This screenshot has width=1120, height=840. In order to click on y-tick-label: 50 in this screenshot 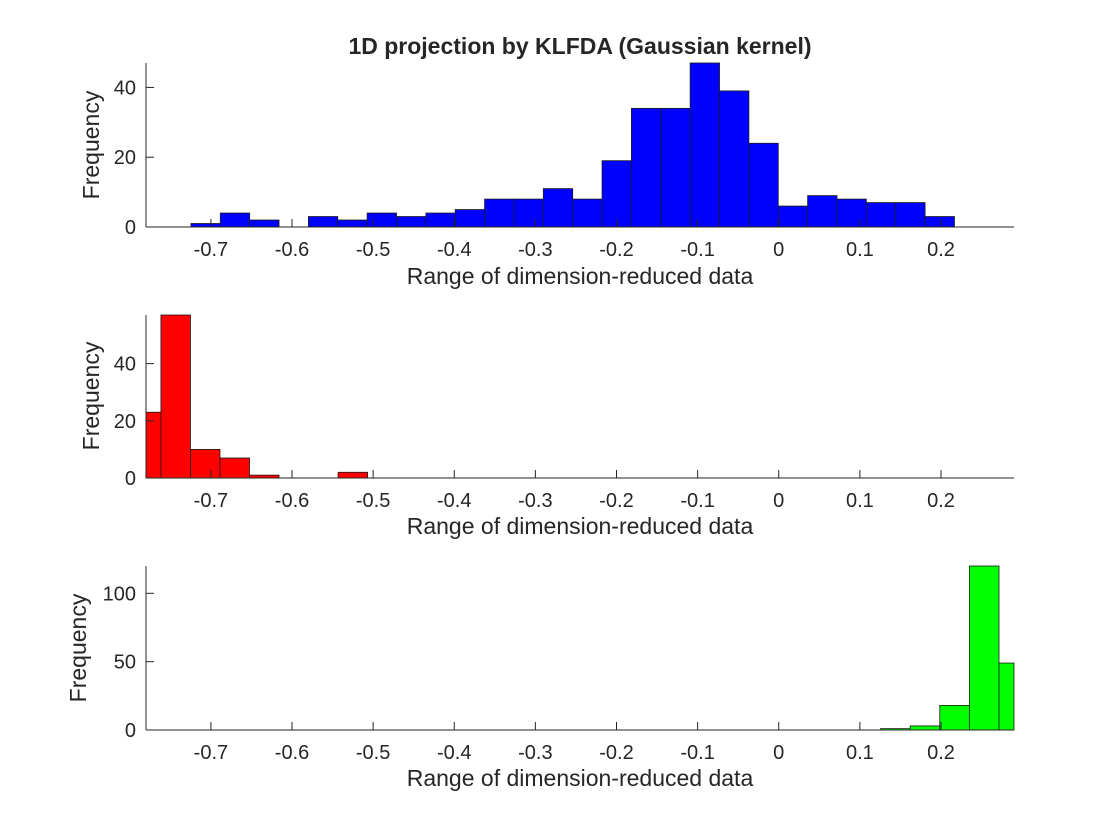, I will do `click(125, 663)`.